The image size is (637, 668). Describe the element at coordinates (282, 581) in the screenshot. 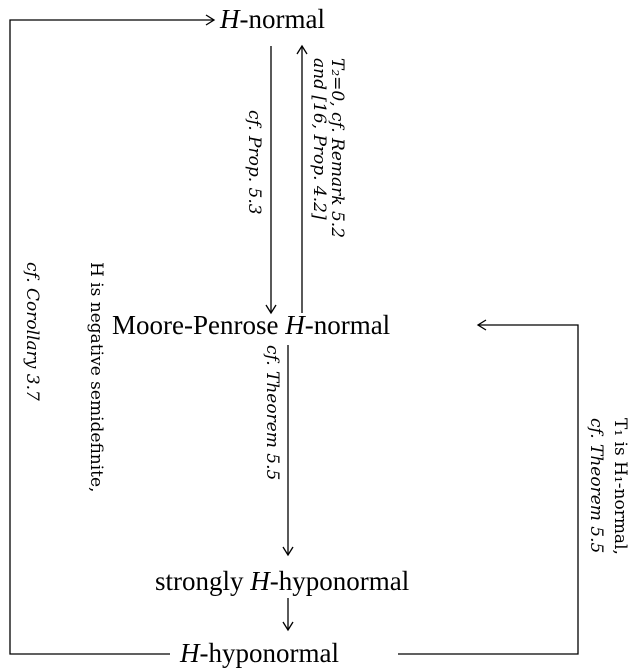

I see `node-strongly-h-hyponormal: strongly H-hyponormal` at that location.